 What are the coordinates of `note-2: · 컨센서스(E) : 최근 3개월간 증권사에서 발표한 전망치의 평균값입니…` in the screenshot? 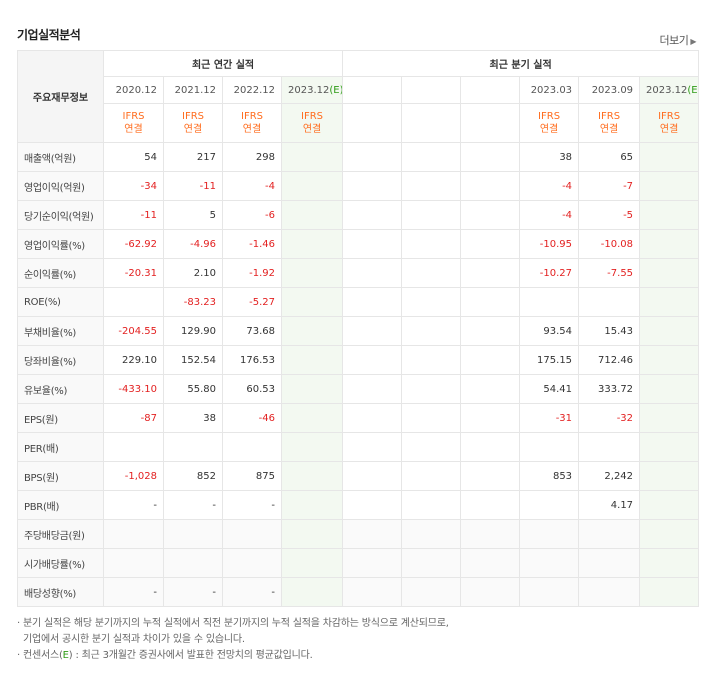 It's located at (165, 655).